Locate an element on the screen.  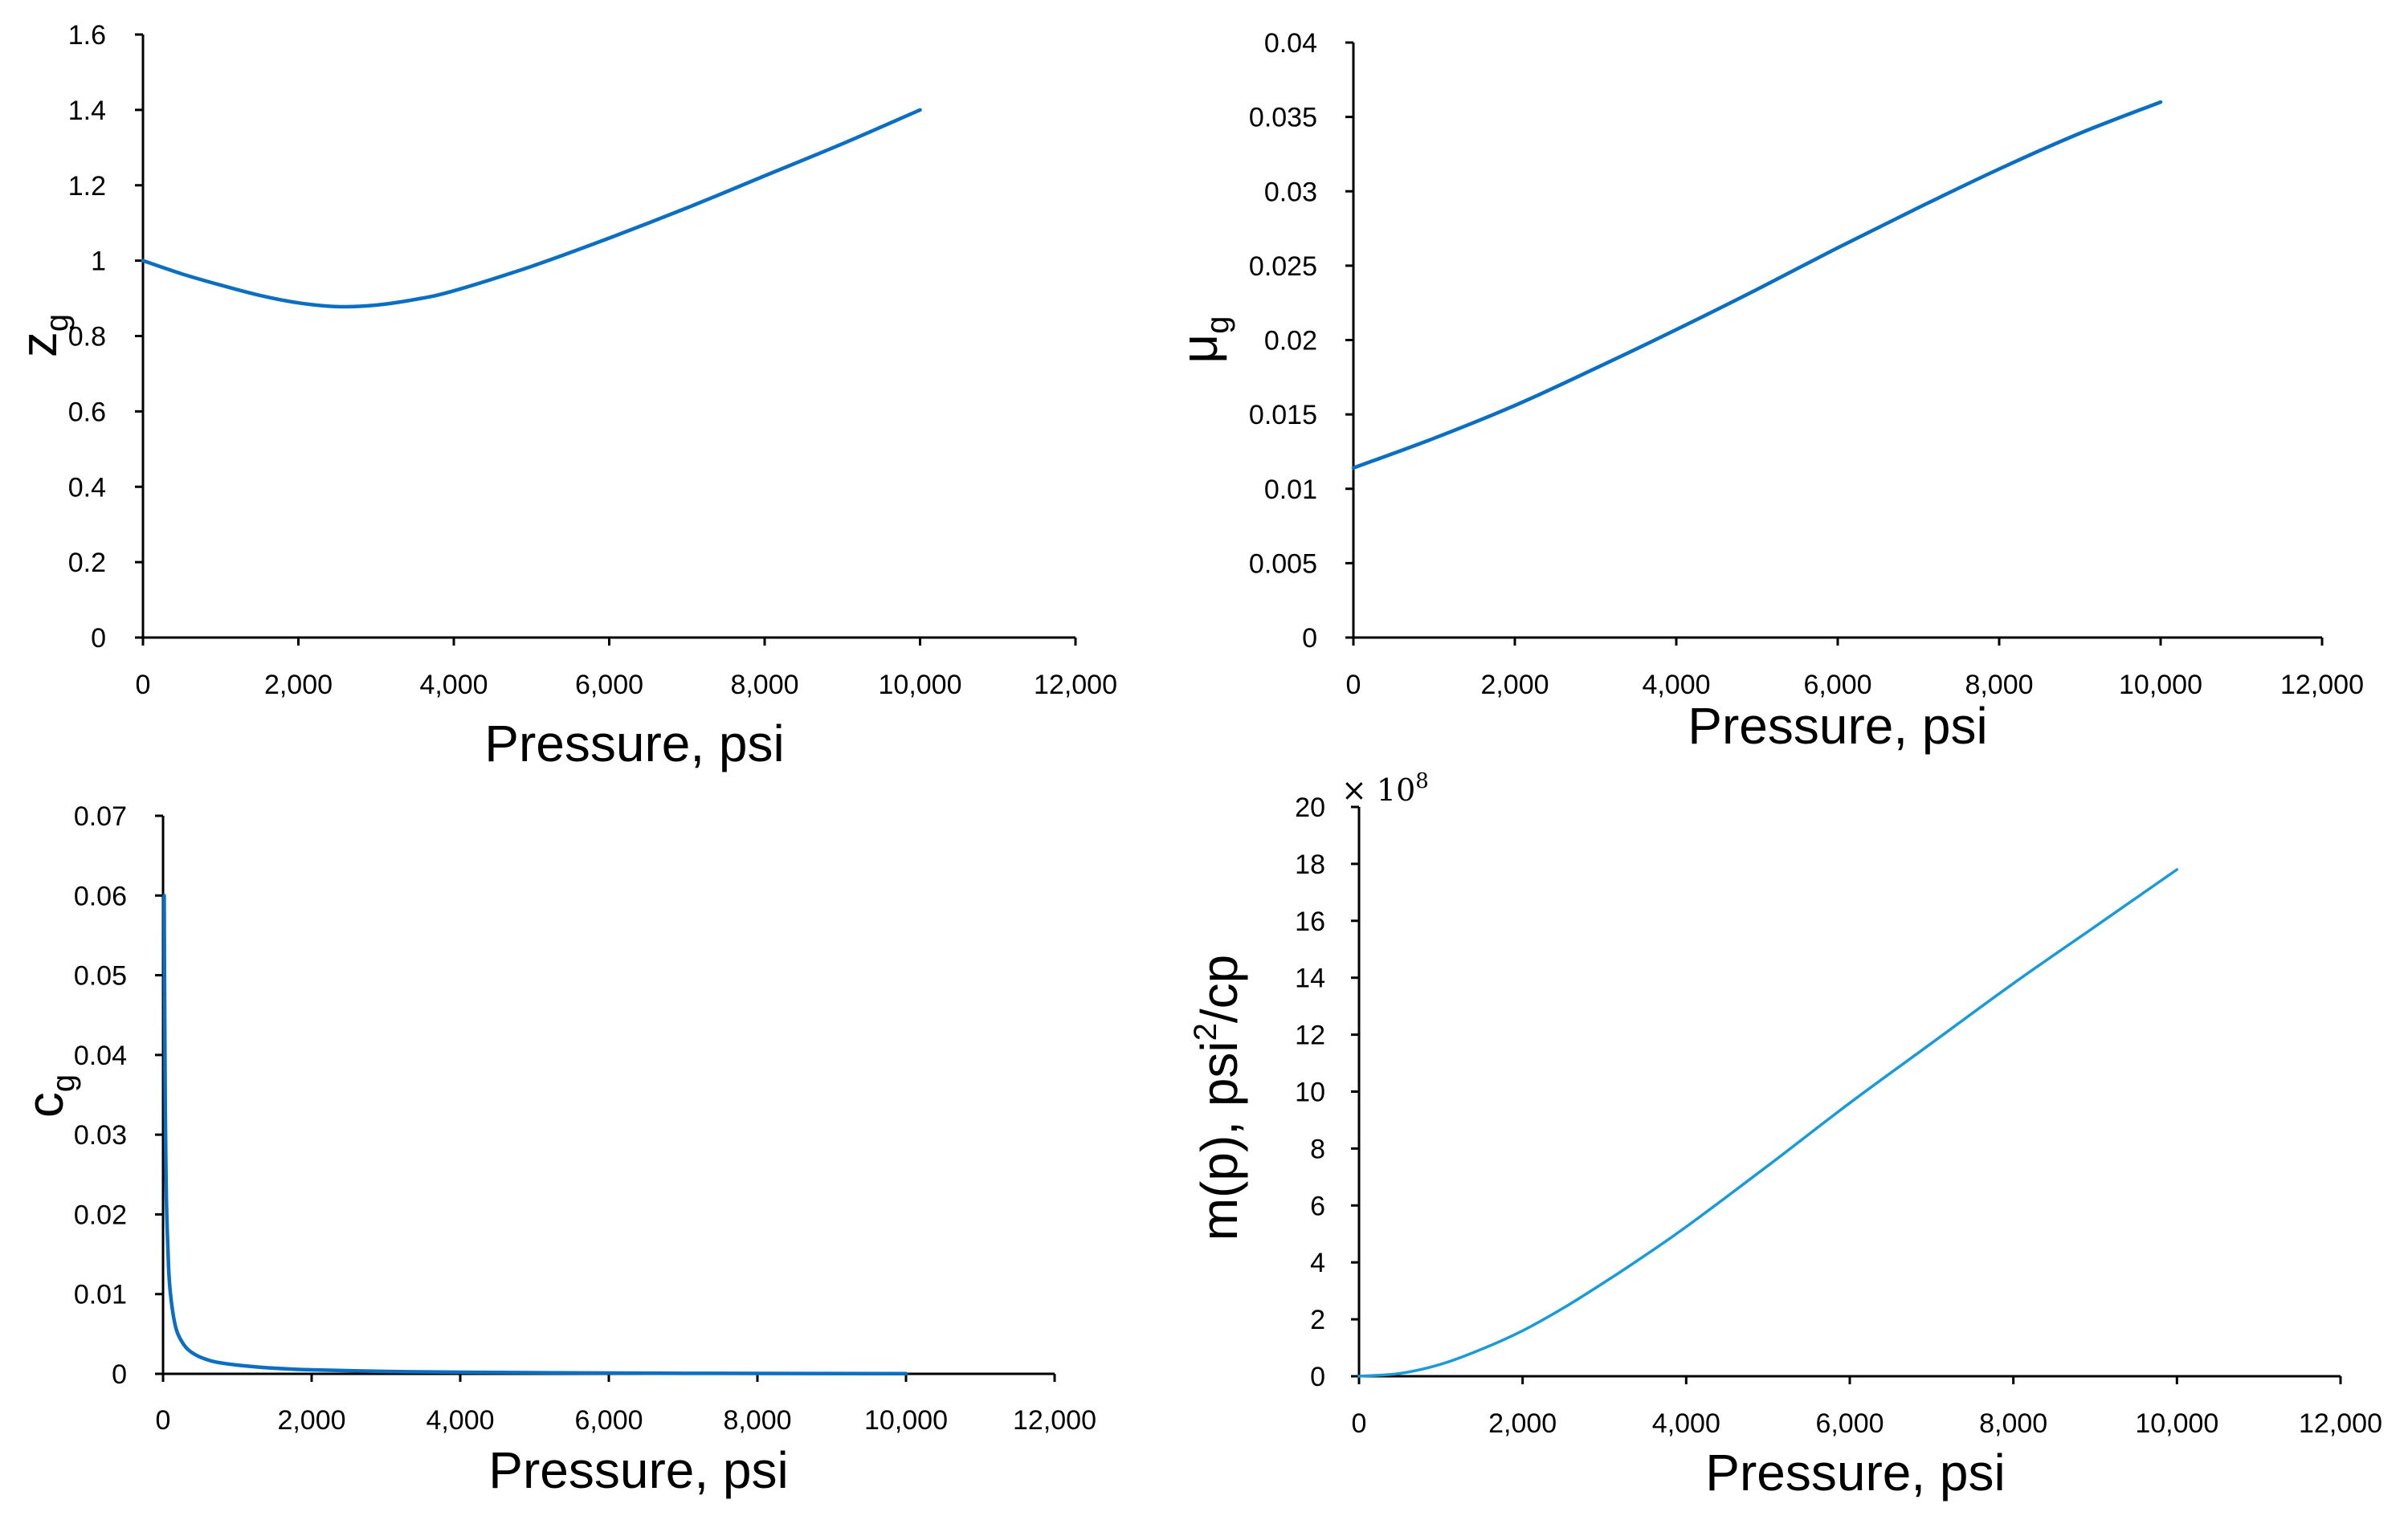
y-tick-label: 0.025 is located at coordinates (1283, 266).